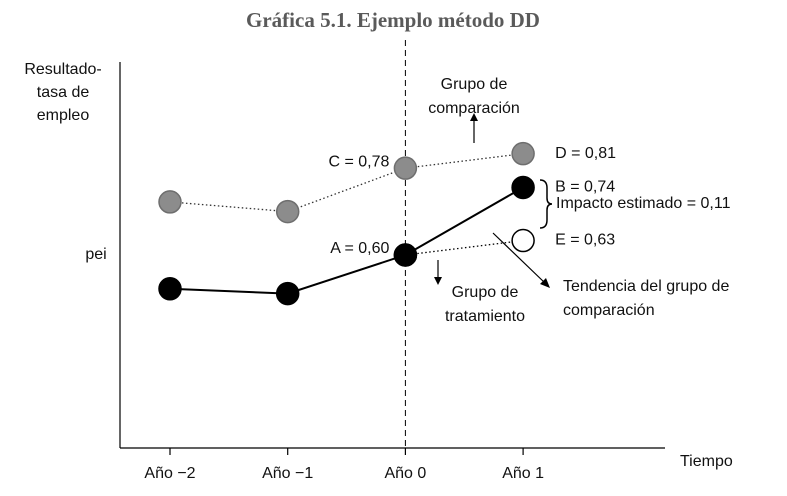  I want to click on series-label: tratamiento, so click(485, 316).